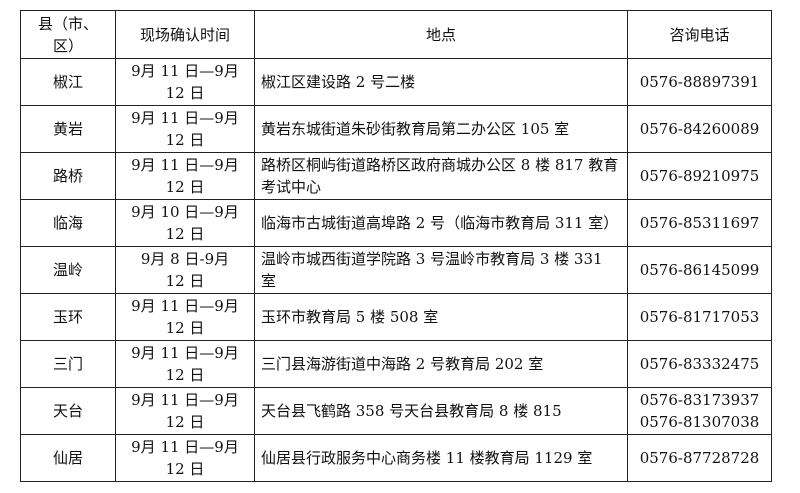 This screenshot has width=800, height=493. Describe the element at coordinates (441, 129) in the screenshot. I see `place-cell: 黄岩东城街道朱砂街教育局第二办公区 105 室` at that location.